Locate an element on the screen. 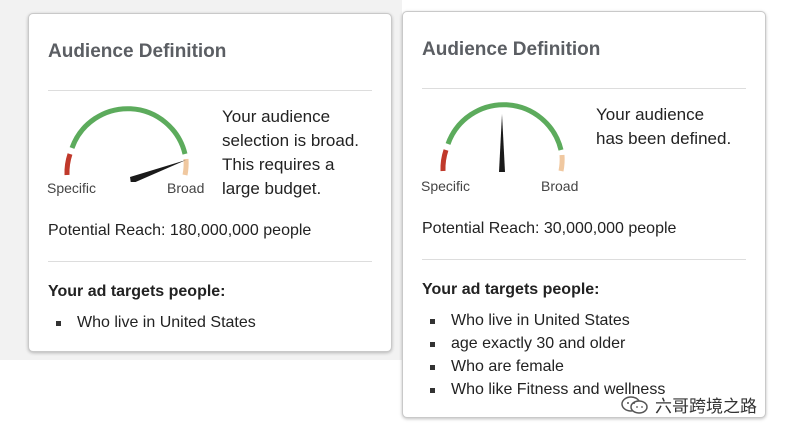 The width and height of the screenshot is (804, 439). audience-description: Your audience has been defined. is located at coordinates (676, 127).